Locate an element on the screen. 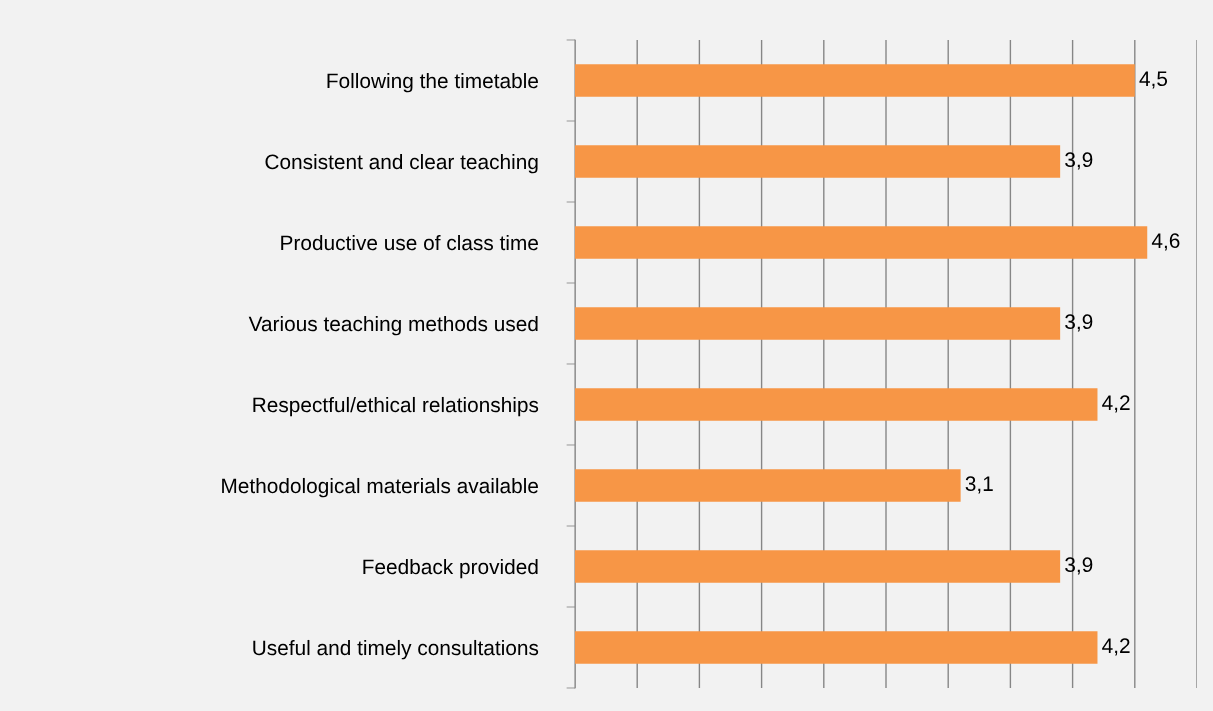 Image resolution: width=1213 pixels, height=711 pixels. y-tick-label: Feedback provided is located at coordinates (450, 568).